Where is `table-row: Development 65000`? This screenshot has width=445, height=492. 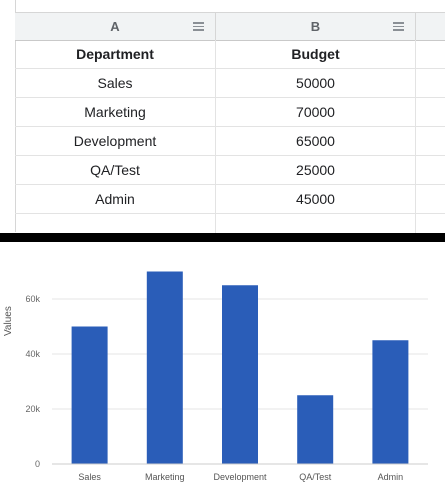
table-row: Development 65000 is located at coordinates (230, 141).